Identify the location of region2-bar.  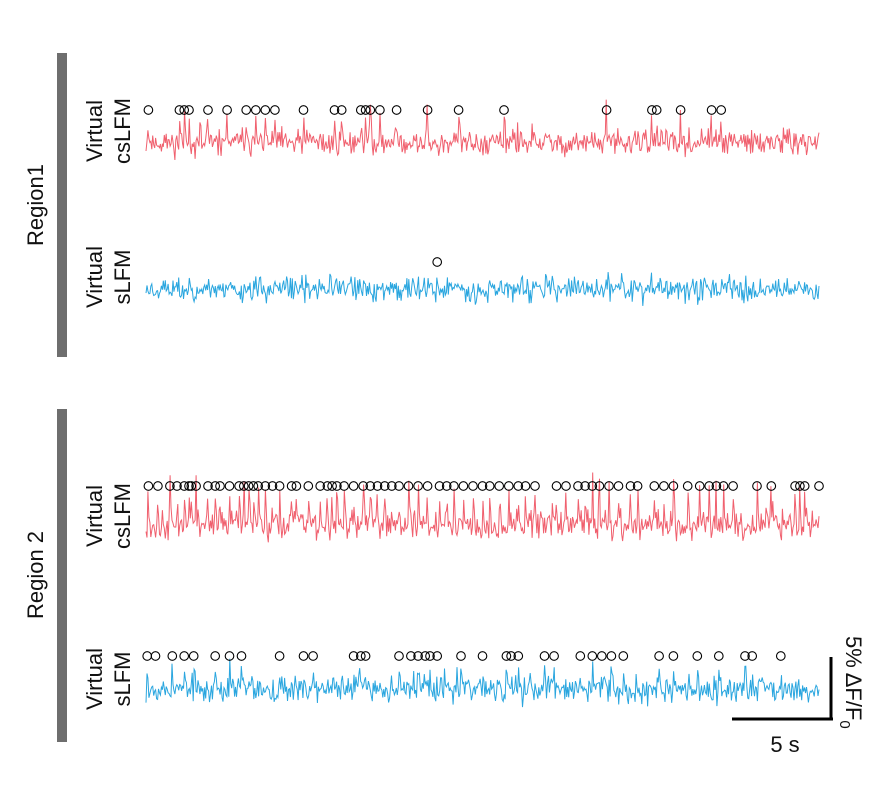
(62, 575).